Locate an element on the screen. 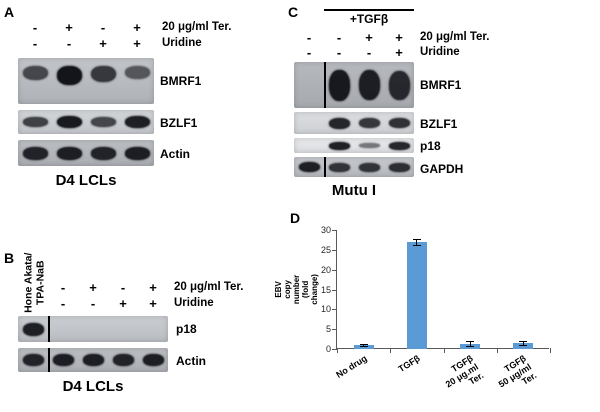 This screenshot has width=600, height=412. y-tick-label: 15 is located at coordinates (325, 289).